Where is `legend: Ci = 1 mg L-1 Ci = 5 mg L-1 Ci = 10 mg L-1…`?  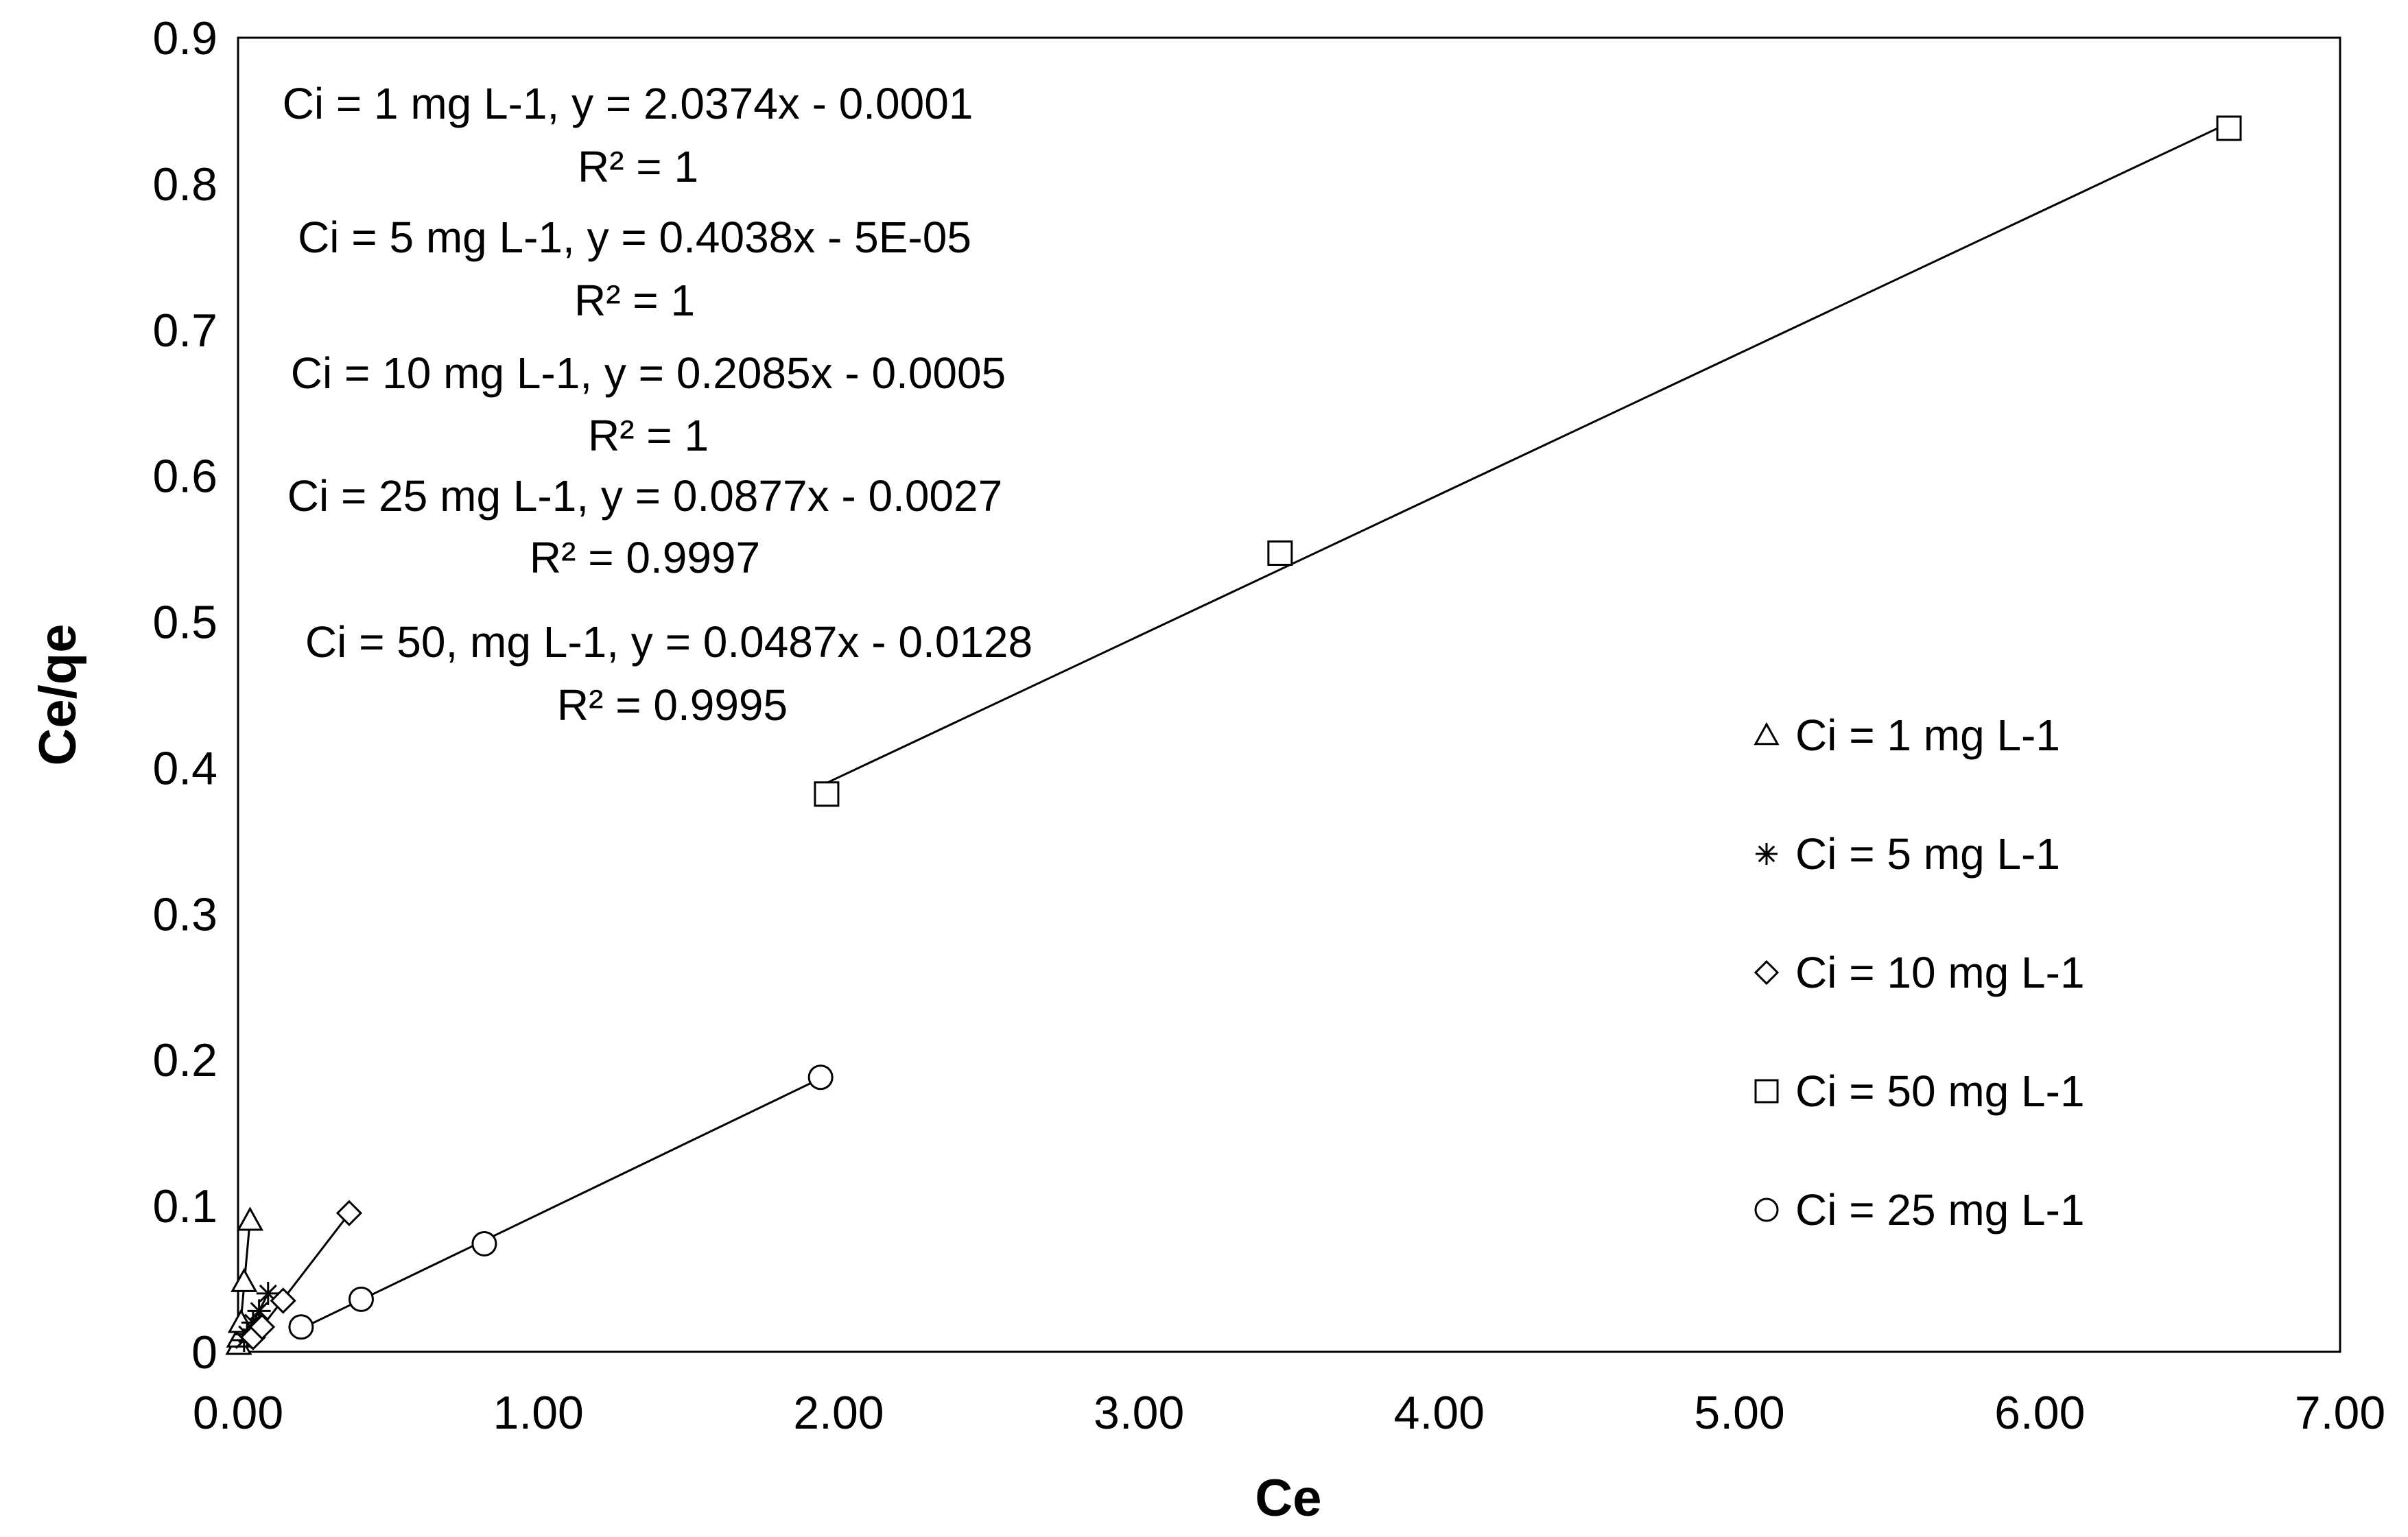 legend: Ci = 1 mg L-1 Ci = 5 mg L-1 Ci = 10 mg L-1… is located at coordinates (1920, 973).